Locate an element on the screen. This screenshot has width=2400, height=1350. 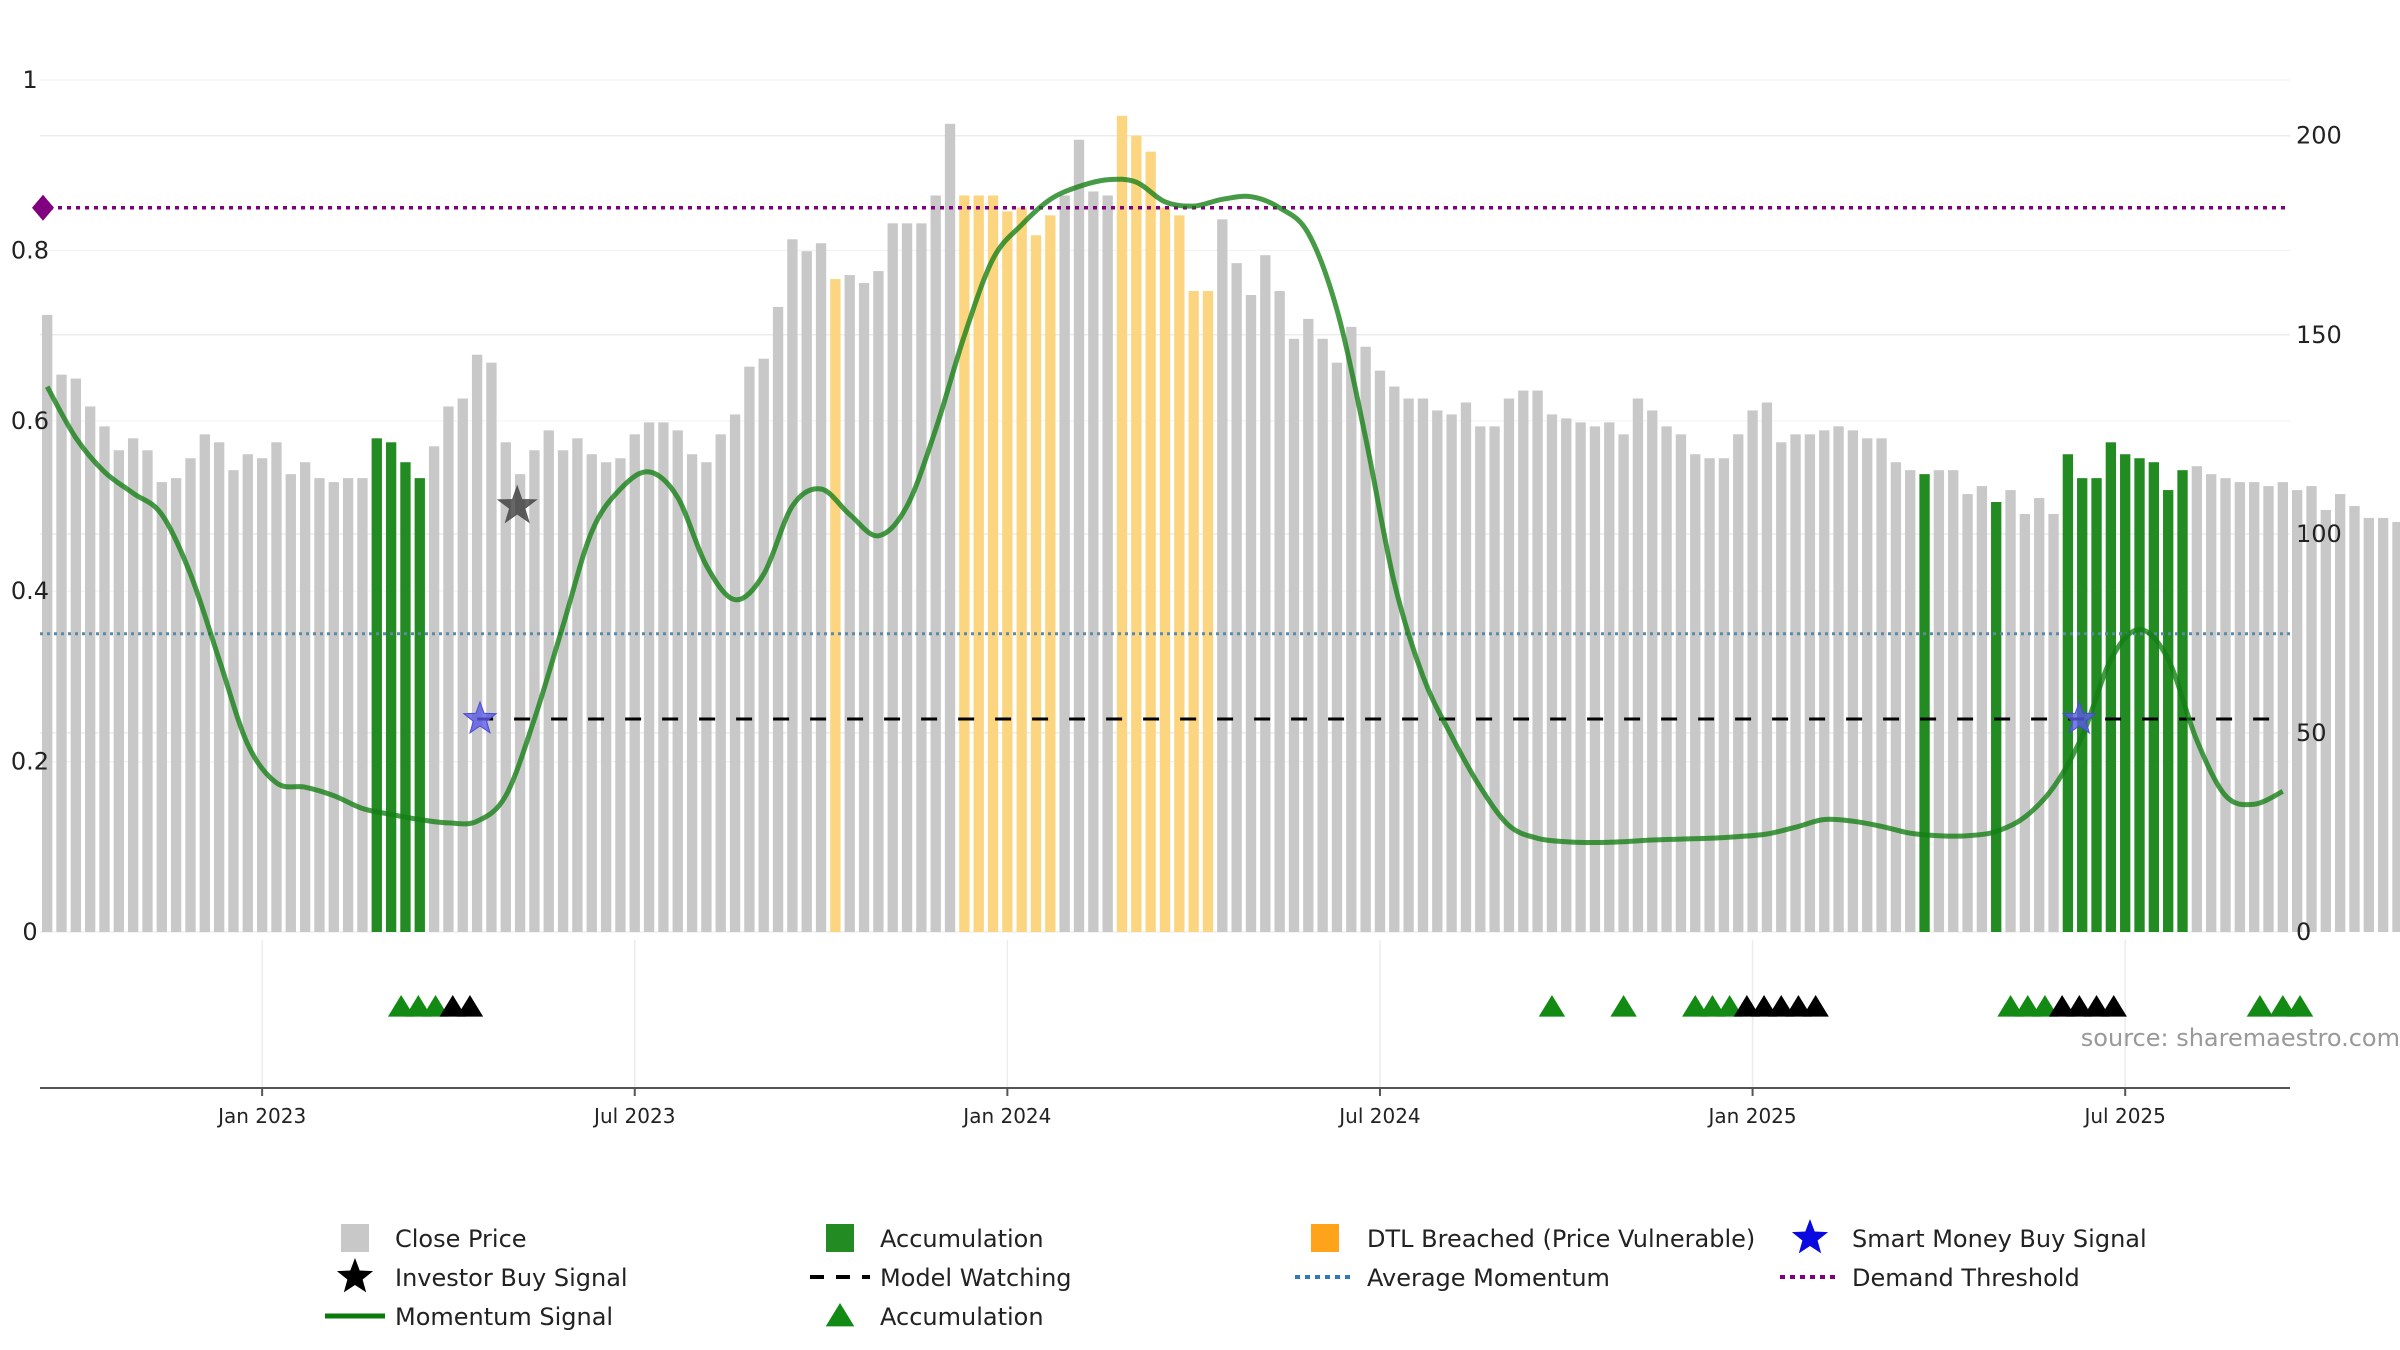
smart-money-buy-star is located at coordinates (480, 717).